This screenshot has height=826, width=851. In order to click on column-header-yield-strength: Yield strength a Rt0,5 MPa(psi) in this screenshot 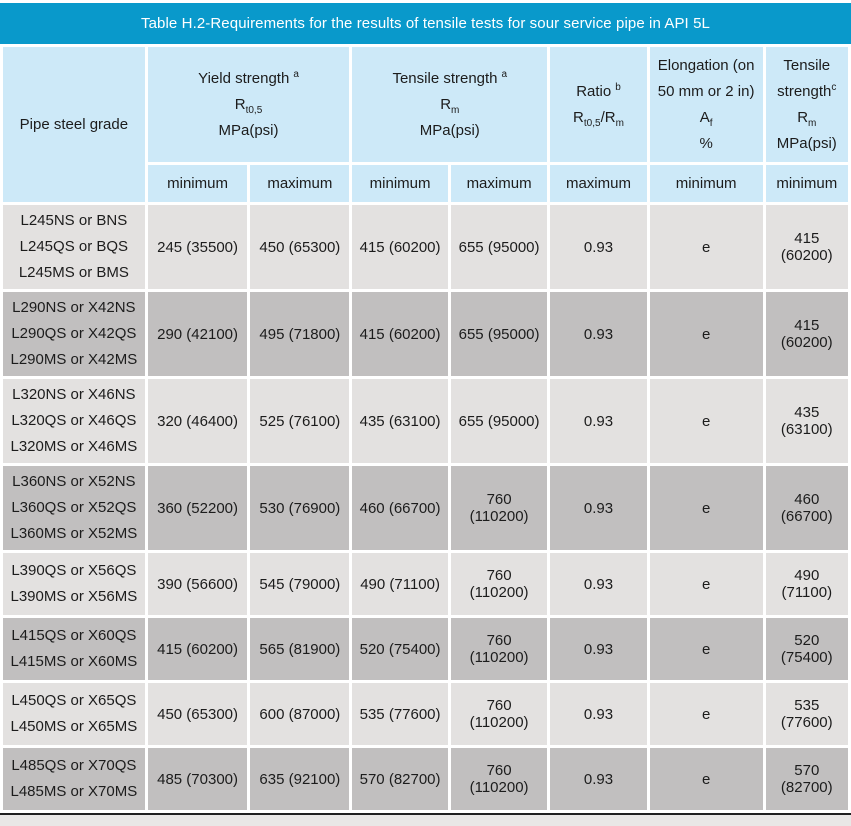, I will do `click(248, 104)`.